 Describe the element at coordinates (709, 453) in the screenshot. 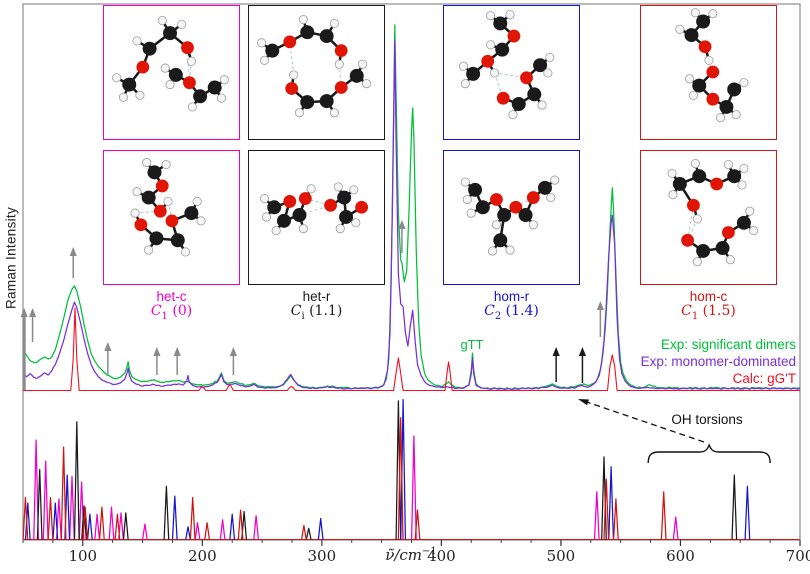

I see `oh-torsions-brace` at that location.